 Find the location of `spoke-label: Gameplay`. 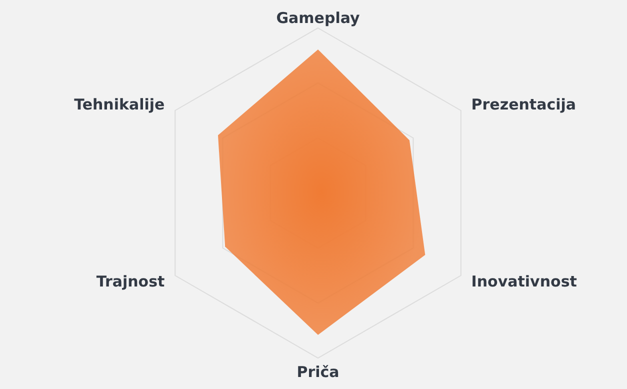

spoke-label: Gameplay is located at coordinates (318, 18).